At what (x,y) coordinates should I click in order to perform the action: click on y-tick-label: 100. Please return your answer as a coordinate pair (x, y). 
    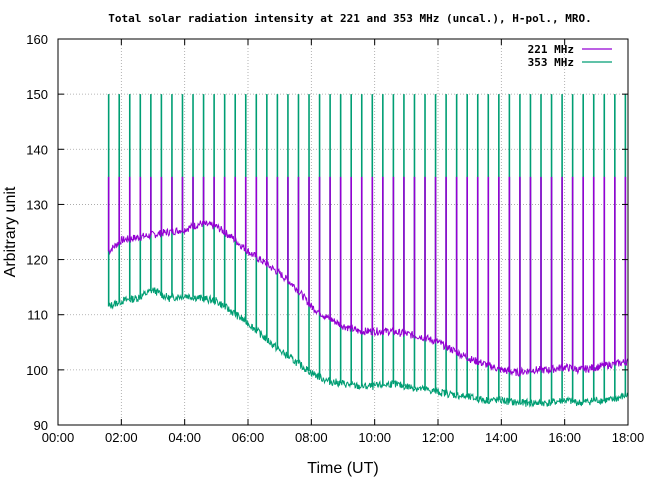
    Looking at the image, I should click on (37, 370).